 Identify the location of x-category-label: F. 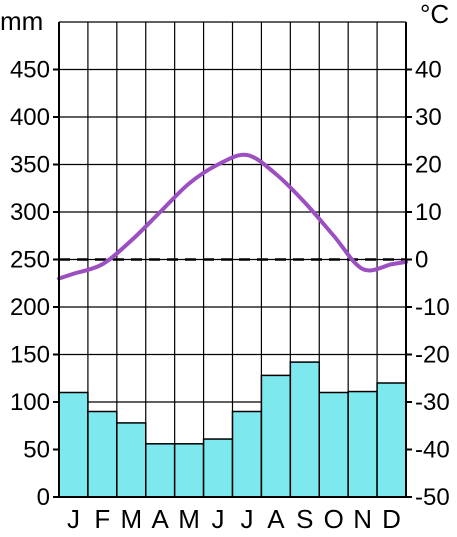
(102, 519).